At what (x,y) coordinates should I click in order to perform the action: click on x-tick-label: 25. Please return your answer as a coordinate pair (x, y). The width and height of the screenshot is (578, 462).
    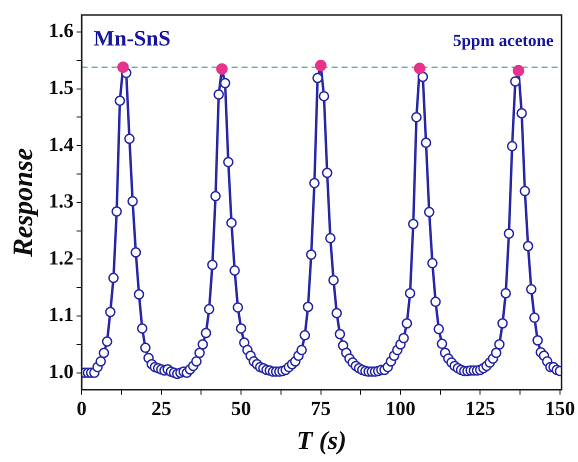
    Looking at the image, I should click on (161, 409).